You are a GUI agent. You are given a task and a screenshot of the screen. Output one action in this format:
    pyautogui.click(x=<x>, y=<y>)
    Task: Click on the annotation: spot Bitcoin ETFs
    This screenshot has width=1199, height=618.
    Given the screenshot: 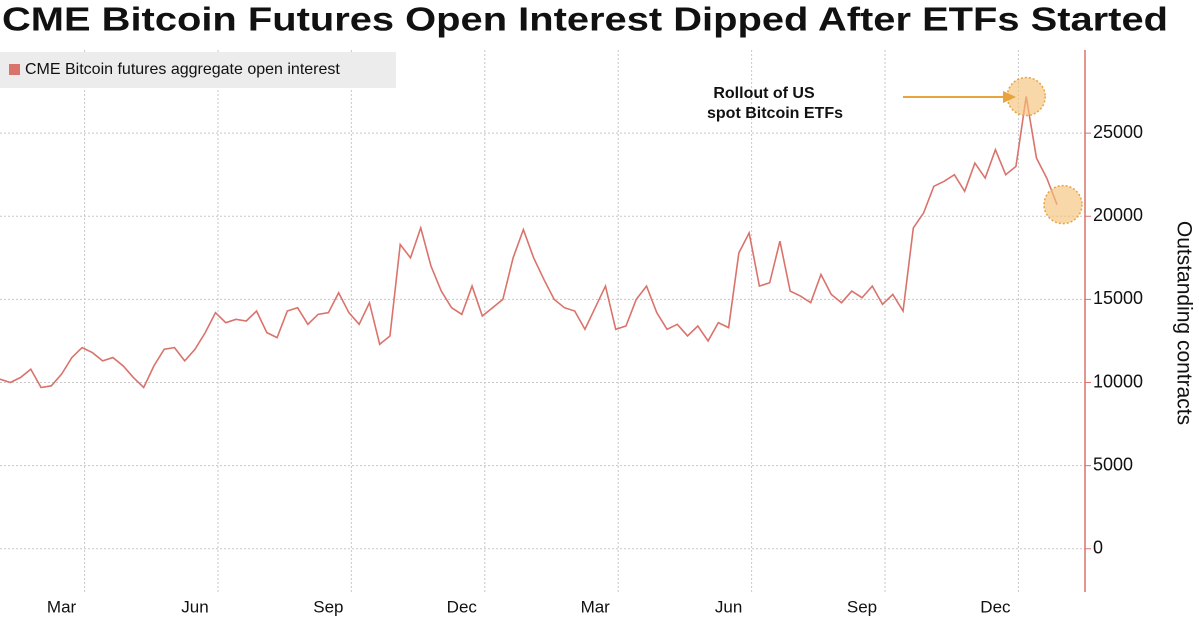 What is the action you would take?
    pyautogui.click(x=775, y=113)
    